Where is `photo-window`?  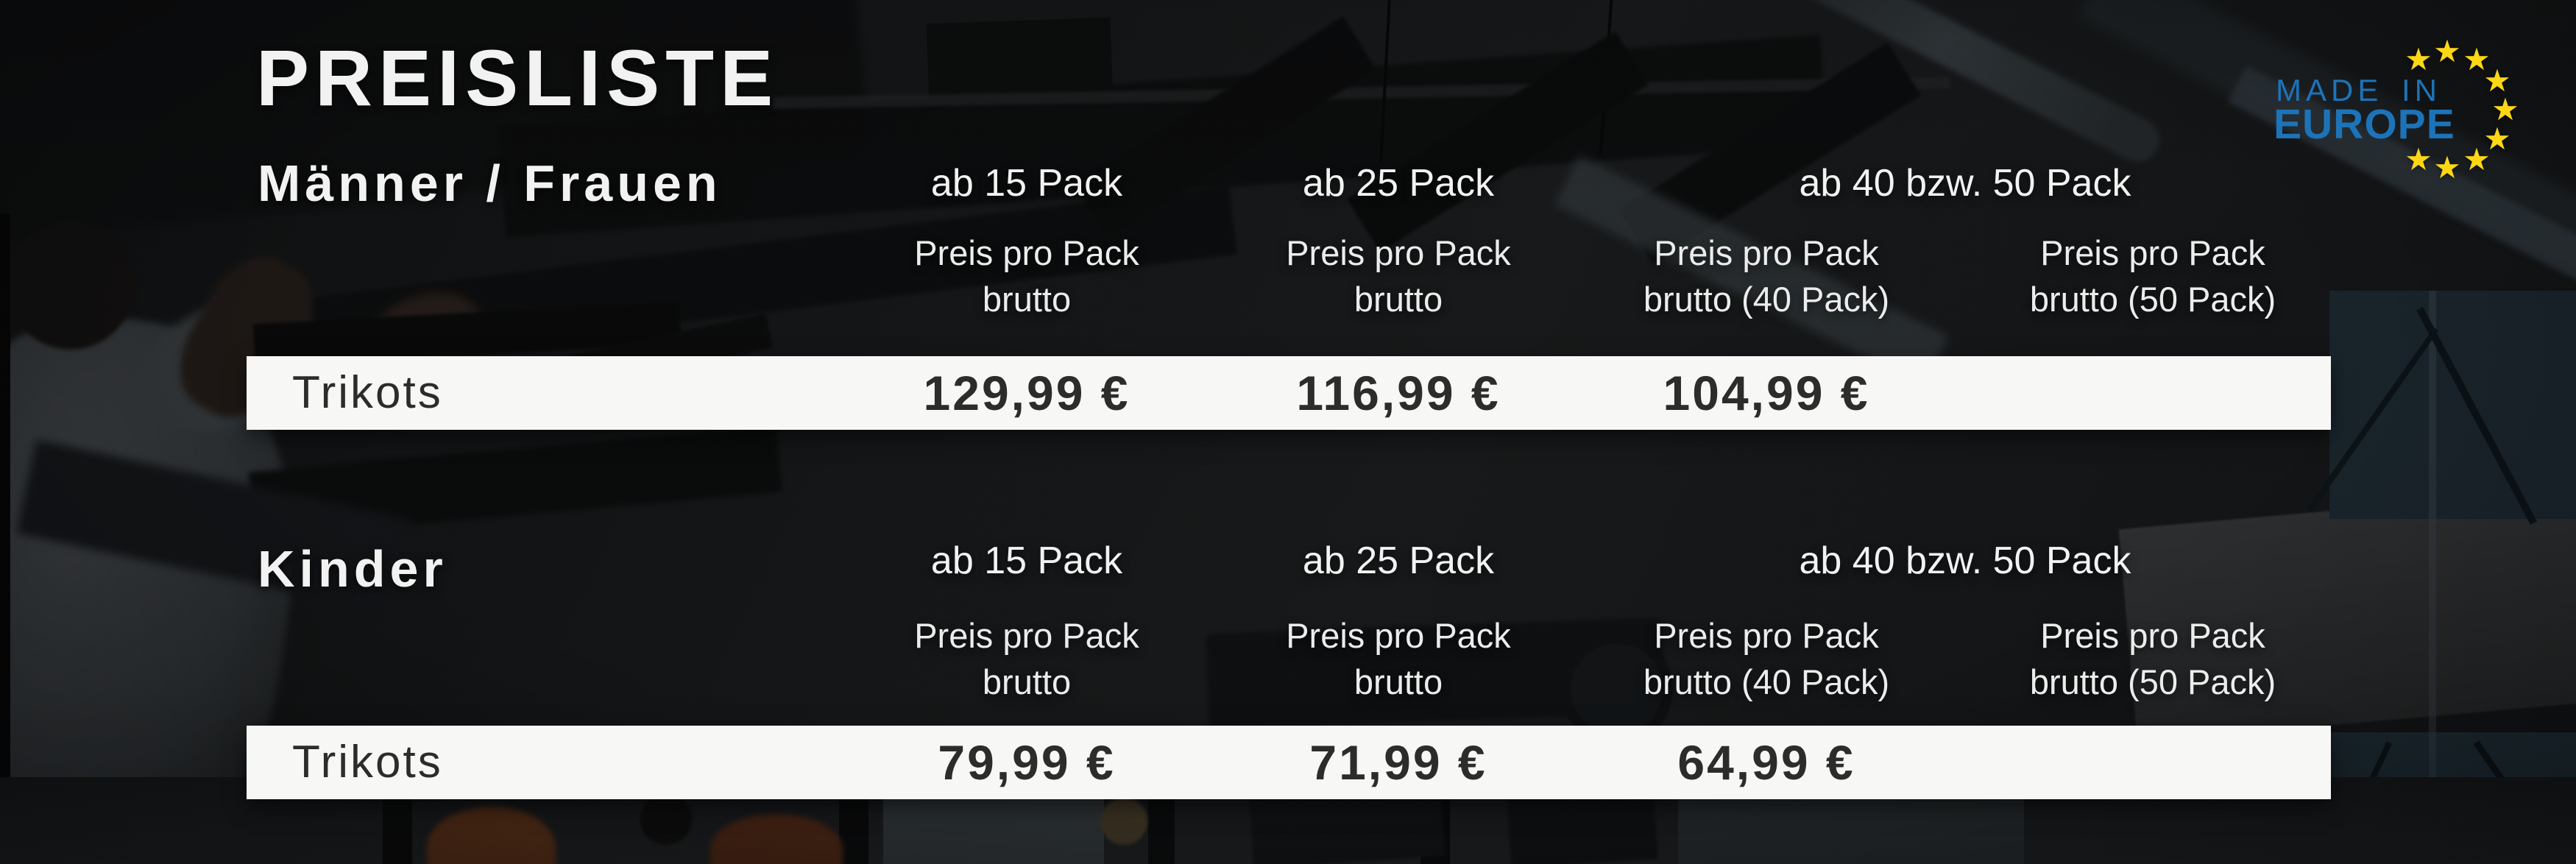
photo-window is located at coordinates (2452, 405).